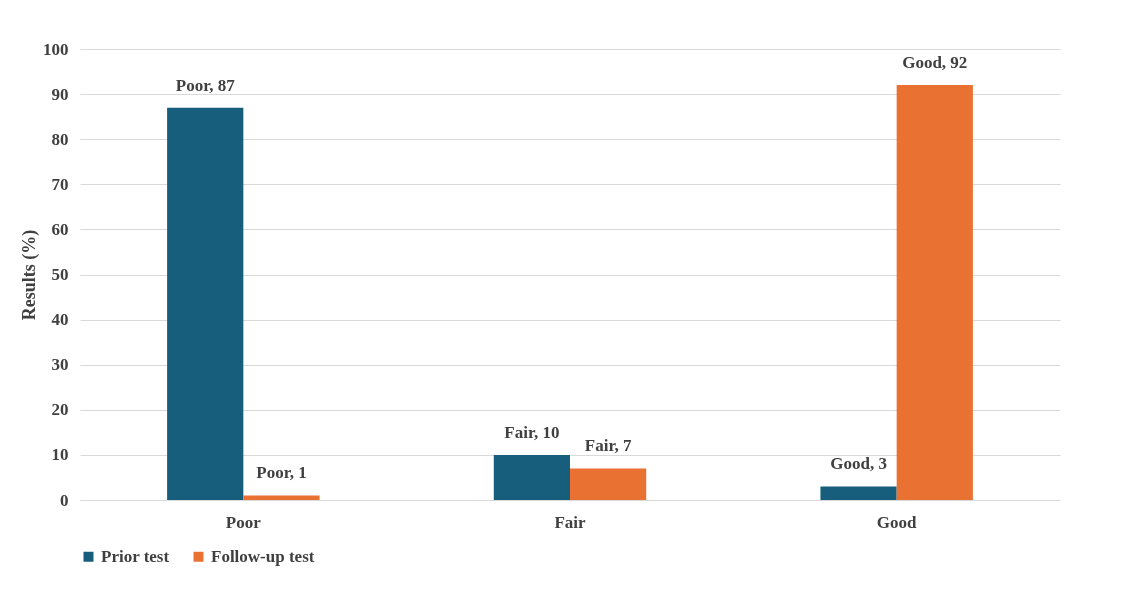 Image resolution: width=1134 pixels, height=602 pixels. What do you see at coordinates (243, 522) in the screenshot?
I see `x-tick-label: Poor` at bounding box center [243, 522].